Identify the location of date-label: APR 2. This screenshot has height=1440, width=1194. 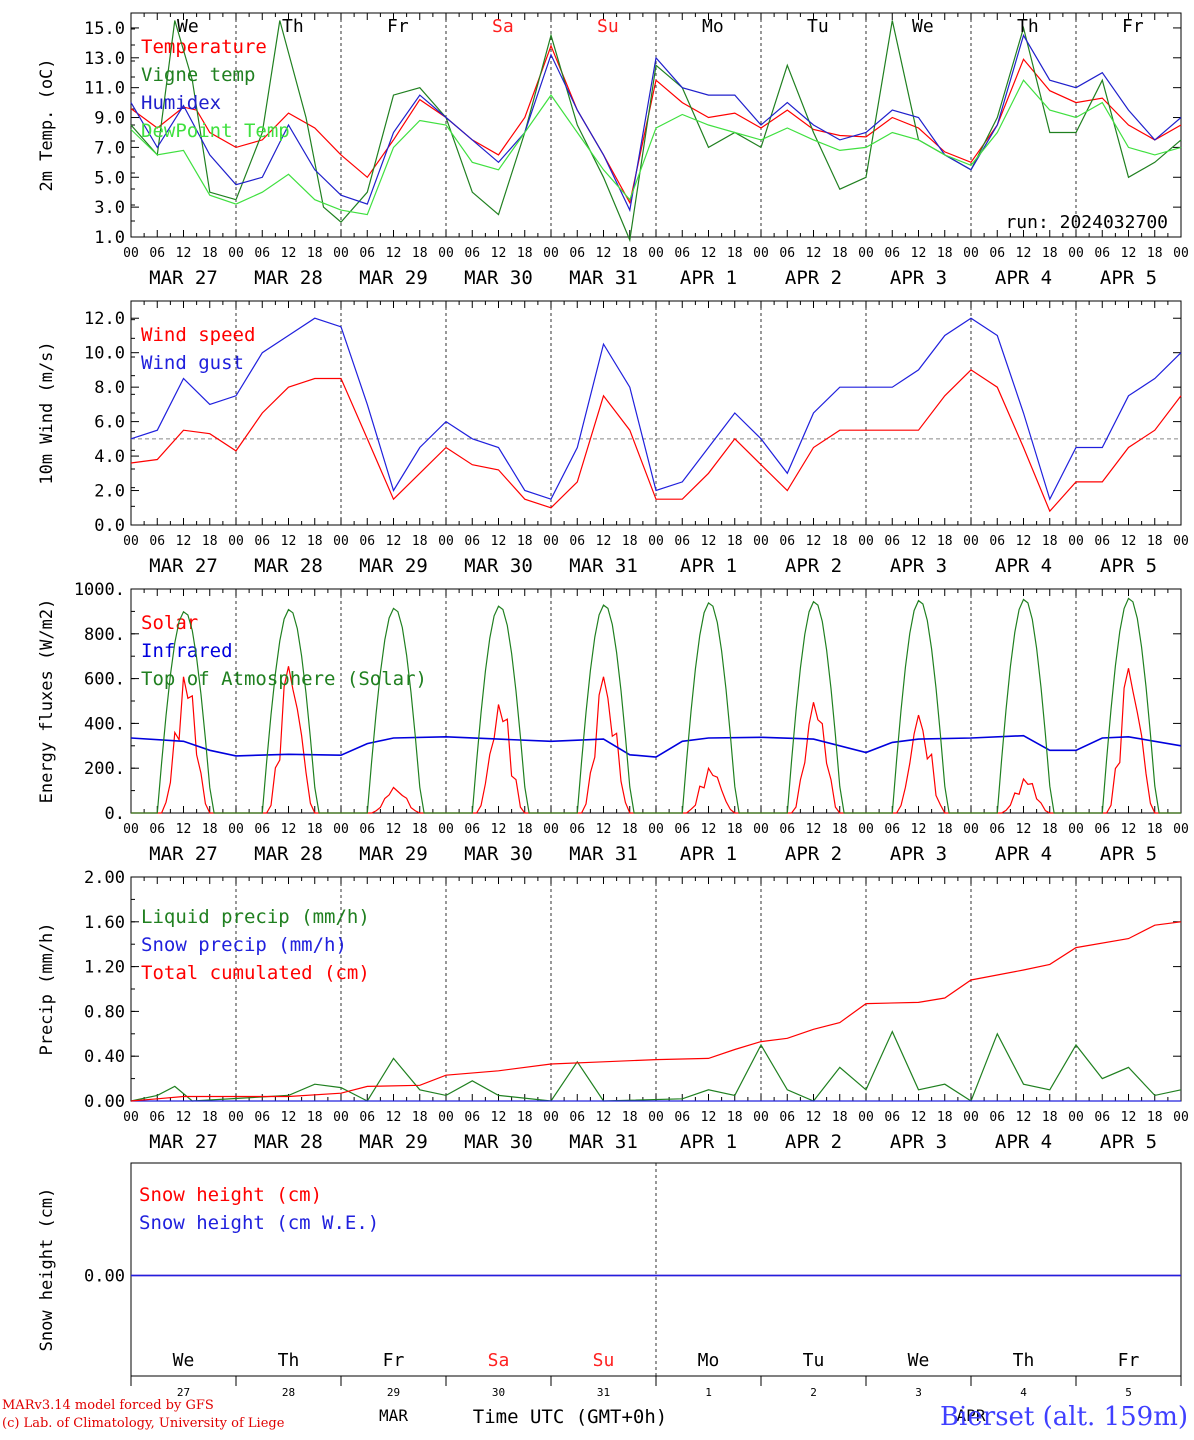
(813, 1142).